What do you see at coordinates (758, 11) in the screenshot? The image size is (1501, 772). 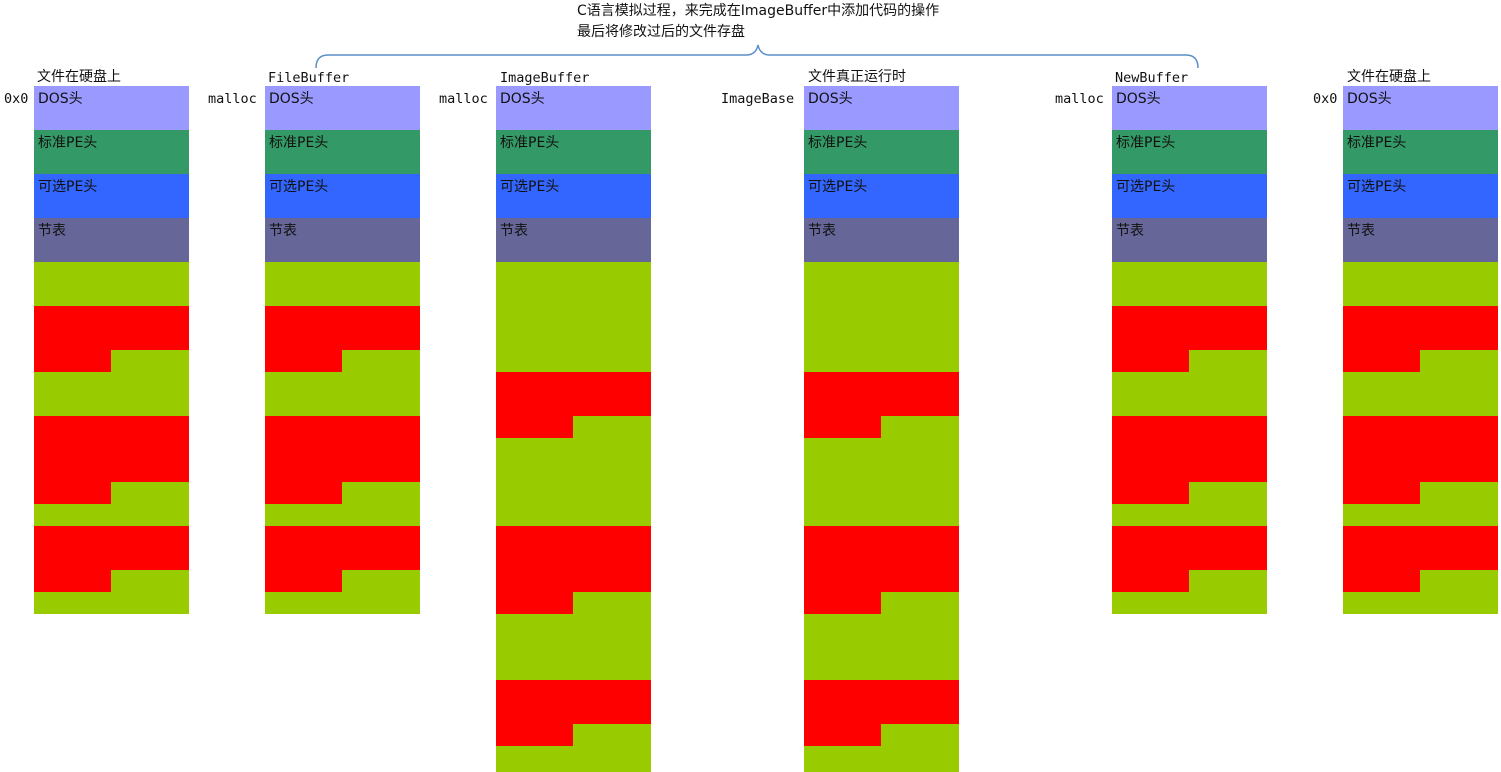 I see `note-line-1: C语言模拟过程，来完成在ImageBuffer中添加代码的操作` at bounding box center [758, 11].